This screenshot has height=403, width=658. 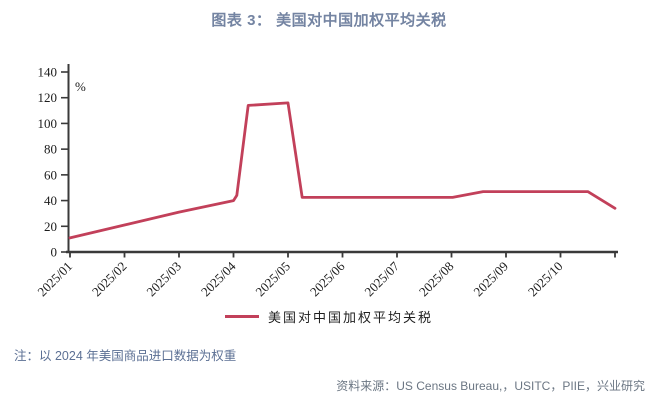 What do you see at coordinates (54, 279) in the screenshot?
I see `x-tick-label: 2025/01` at bounding box center [54, 279].